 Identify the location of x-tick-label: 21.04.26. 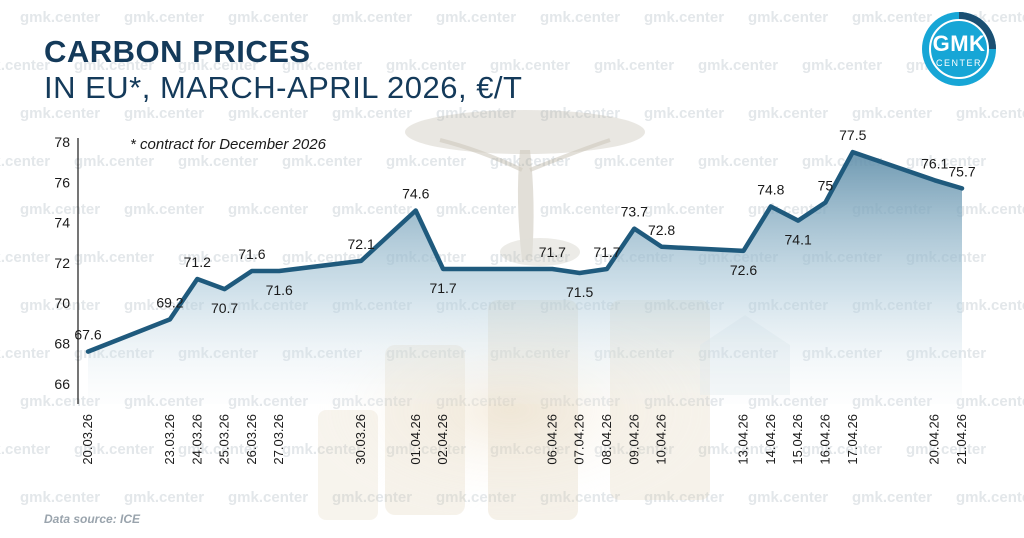
(961, 439).